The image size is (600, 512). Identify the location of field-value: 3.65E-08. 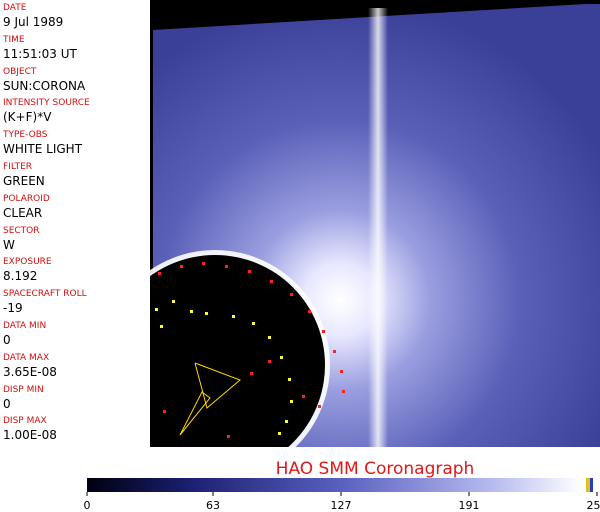
(30, 371).